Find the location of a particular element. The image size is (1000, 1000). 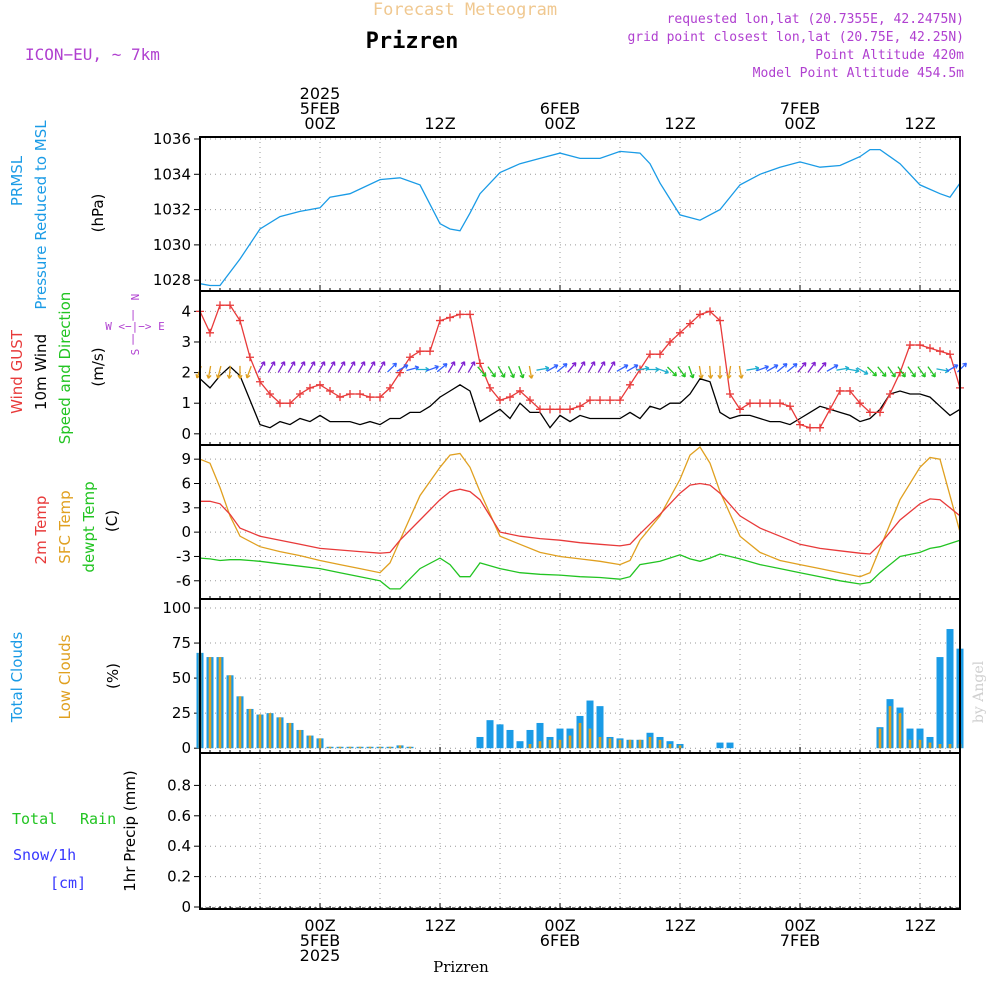

precip-snow-label: Snow/1h is located at coordinates (44, 855).